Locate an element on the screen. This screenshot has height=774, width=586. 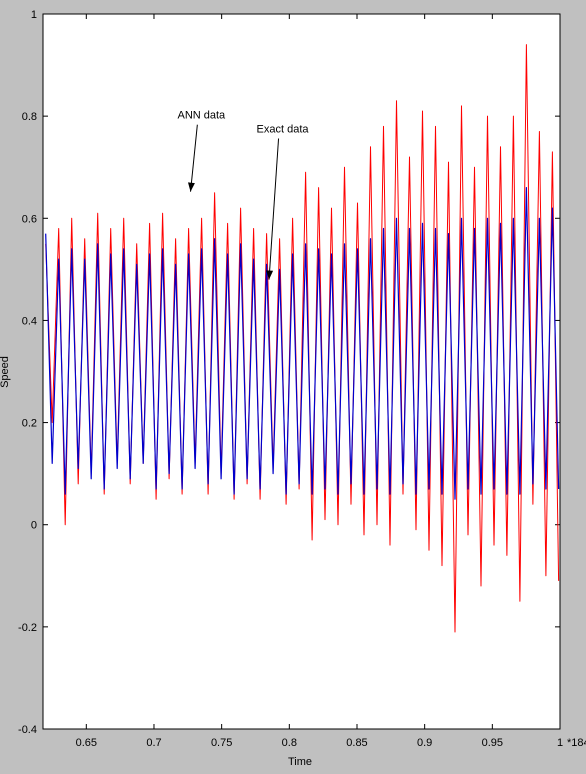
annotation-layer: ANN data Exact data is located at coordinates (243, 195).